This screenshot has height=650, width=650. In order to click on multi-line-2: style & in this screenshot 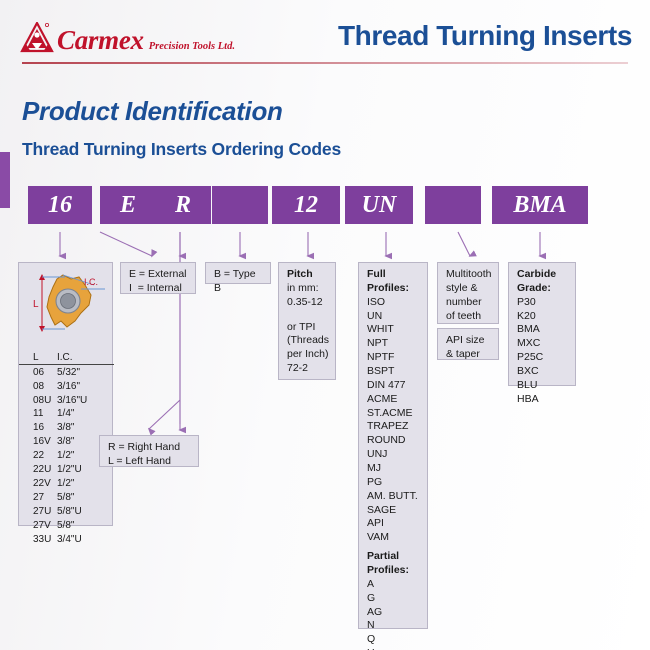, I will do `click(462, 287)`.